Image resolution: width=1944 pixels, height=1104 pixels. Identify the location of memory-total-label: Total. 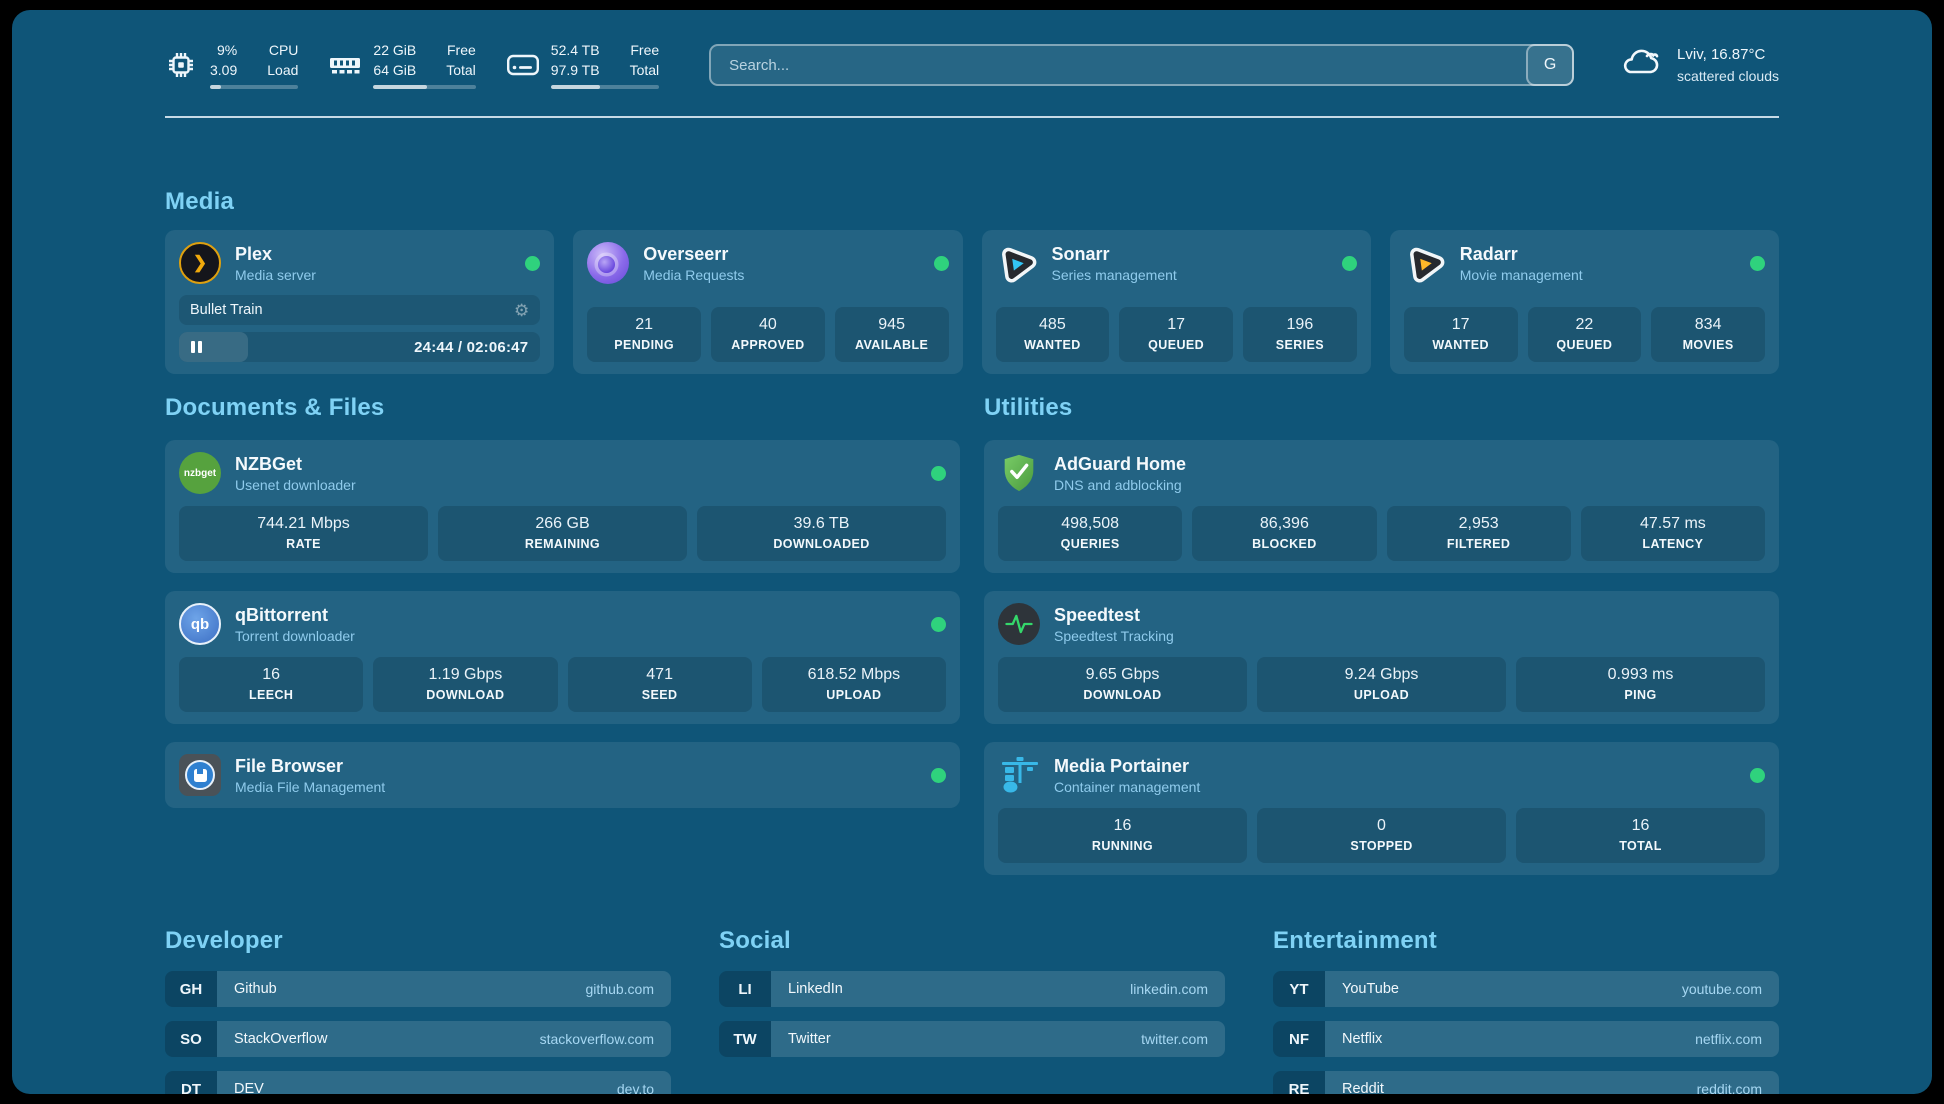
(461, 69).